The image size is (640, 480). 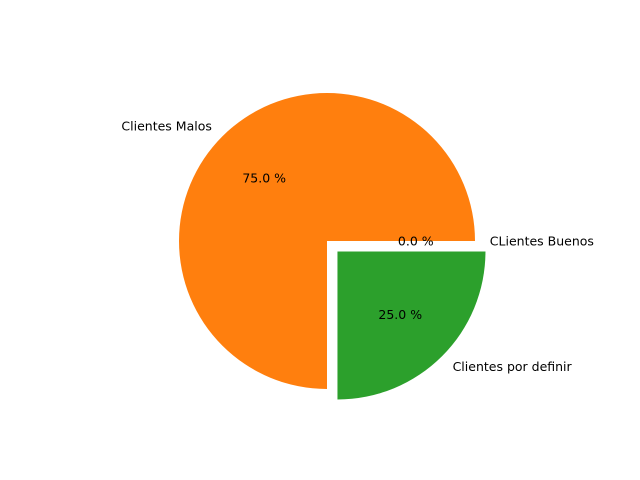 I want to click on slice-label-clientes-buenos: CLientes Buenos, so click(x=542, y=241).